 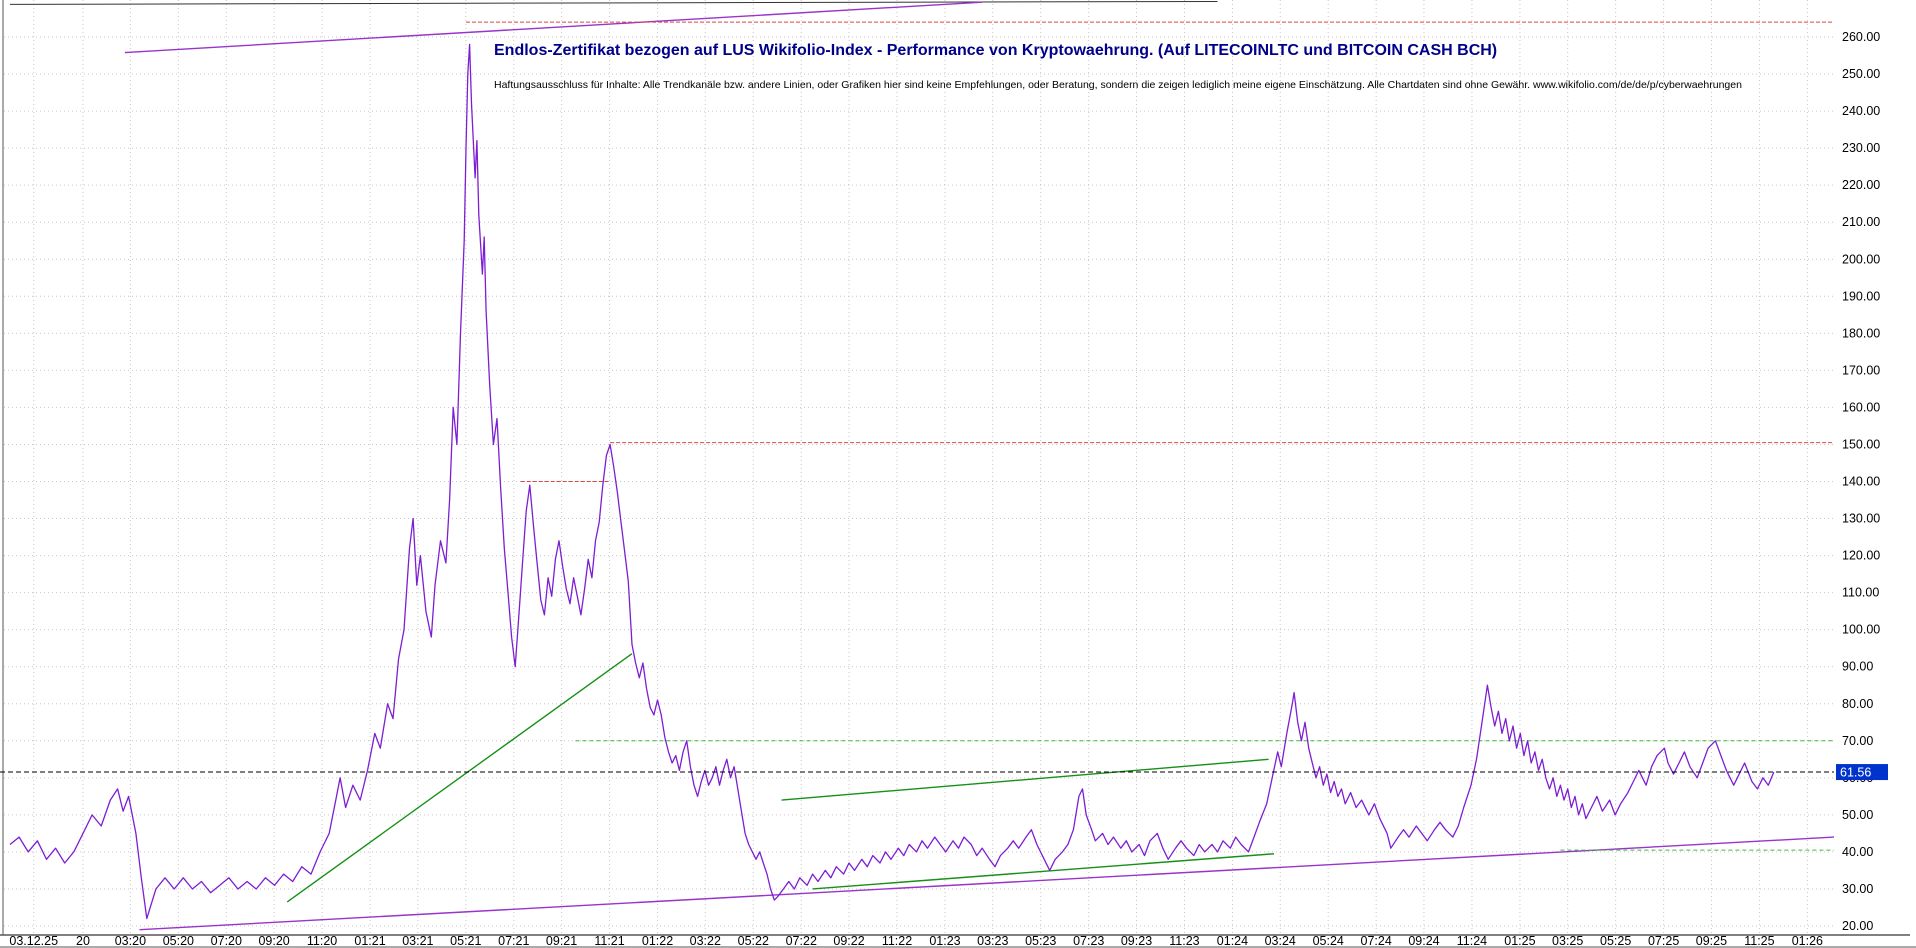 What do you see at coordinates (226, 941) in the screenshot?
I see `x-axis-label: 07:20` at bounding box center [226, 941].